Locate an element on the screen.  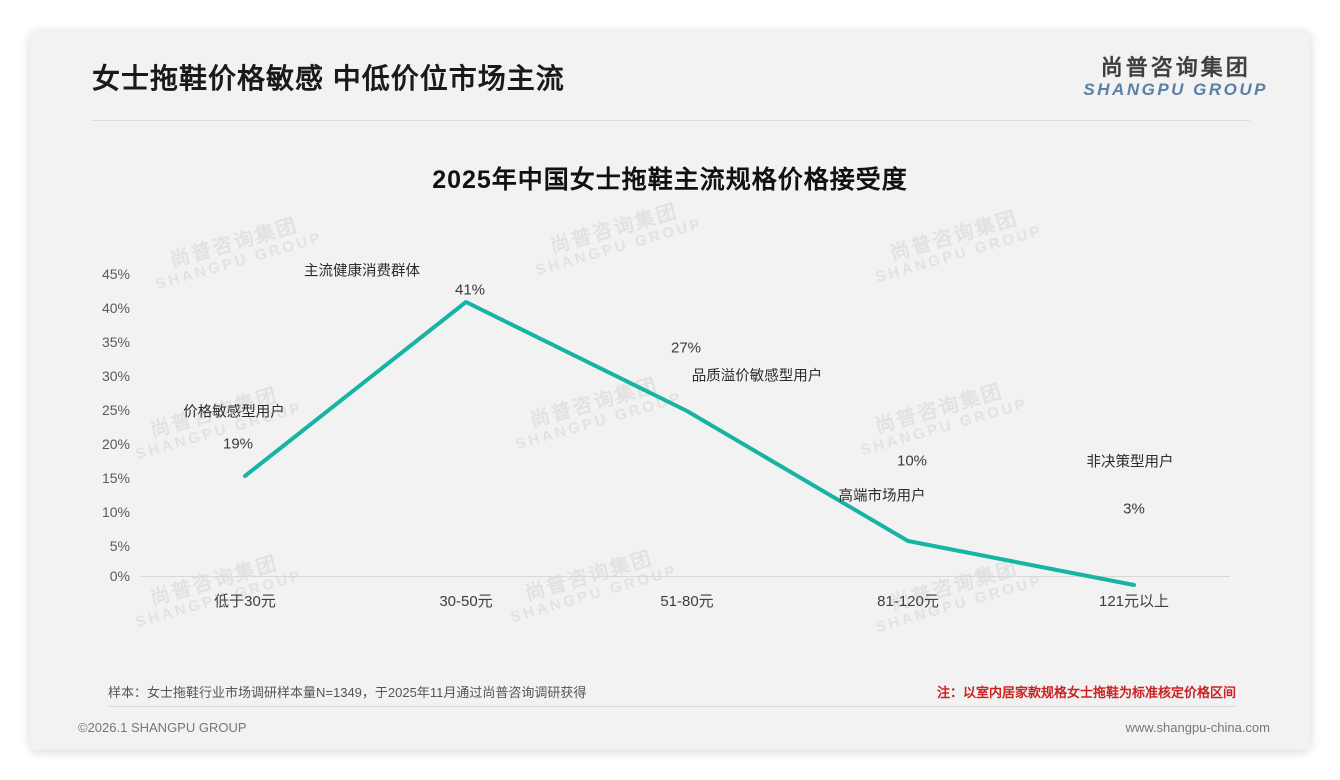
chart-title: 2025年中国女士拖鞋主流规格价格接受度 is located at coordinates (670, 180).